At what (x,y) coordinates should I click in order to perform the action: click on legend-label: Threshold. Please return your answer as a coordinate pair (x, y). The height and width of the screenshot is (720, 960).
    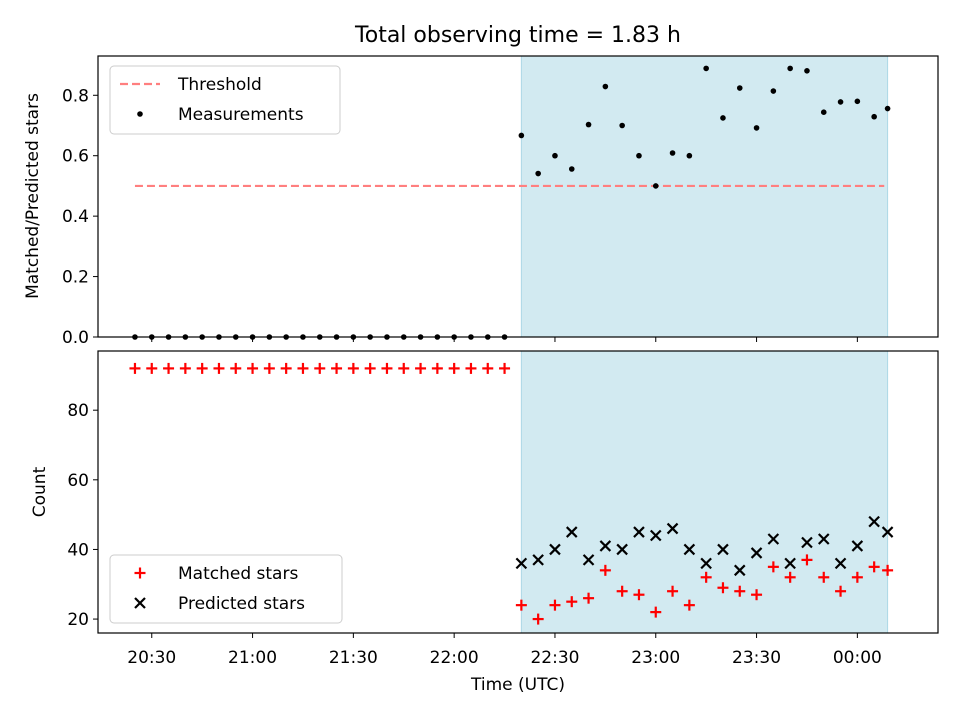
    Looking at the image, I should click on (219, 85).